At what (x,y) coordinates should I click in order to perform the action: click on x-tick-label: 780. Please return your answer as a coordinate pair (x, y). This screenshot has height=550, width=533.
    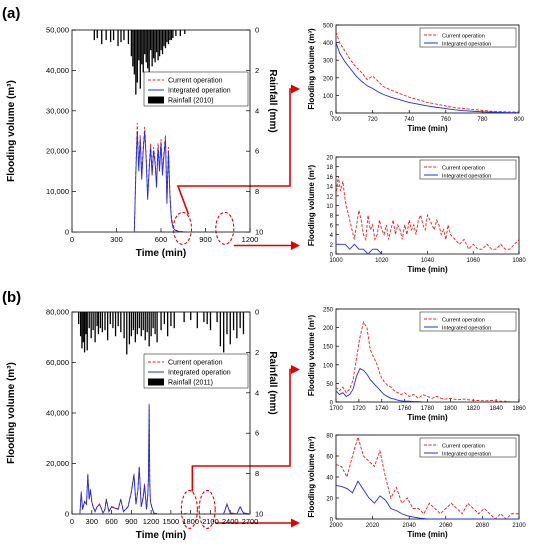
    Looking at the image, I should click on (482, 120).